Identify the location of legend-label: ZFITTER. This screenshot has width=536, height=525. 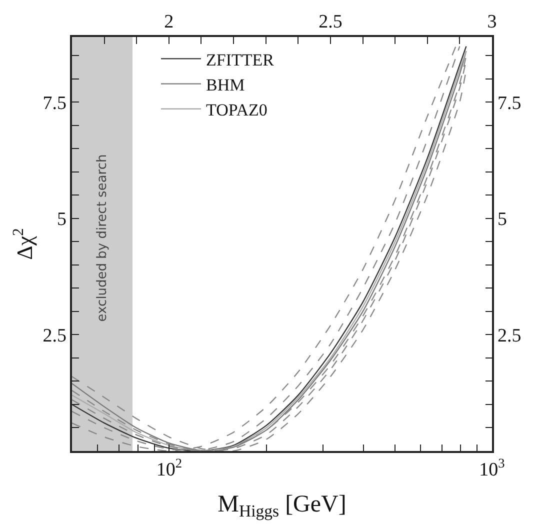
(240, 60).